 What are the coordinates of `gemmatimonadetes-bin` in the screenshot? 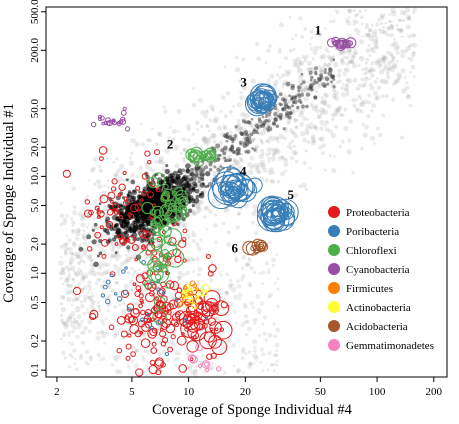 It's located at (219, 369).